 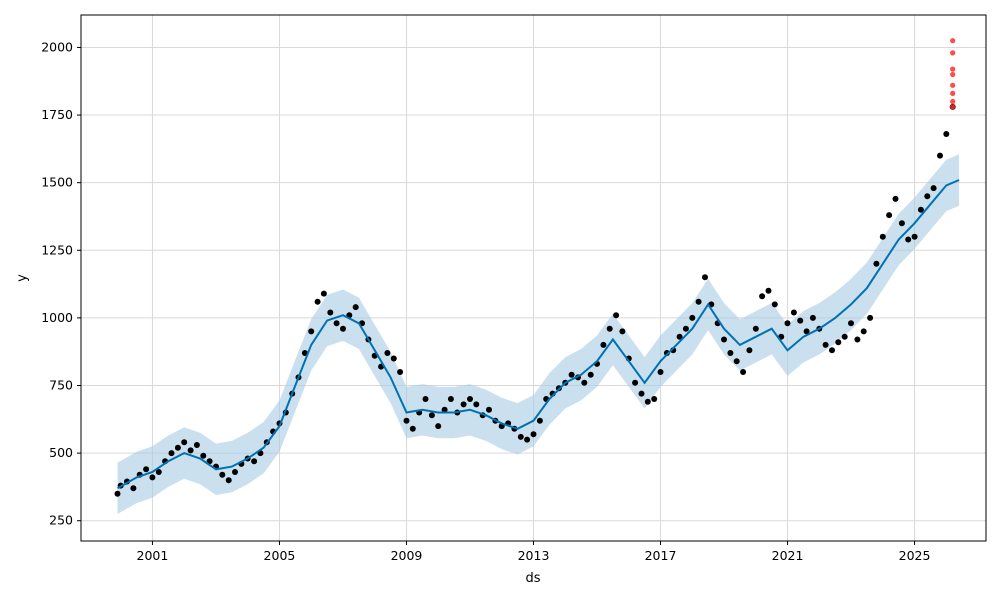 What do you see at coordinates (57, 249) in the screenshot?
I see `y-tick-label: 1250` at bounding box center [57, 249].